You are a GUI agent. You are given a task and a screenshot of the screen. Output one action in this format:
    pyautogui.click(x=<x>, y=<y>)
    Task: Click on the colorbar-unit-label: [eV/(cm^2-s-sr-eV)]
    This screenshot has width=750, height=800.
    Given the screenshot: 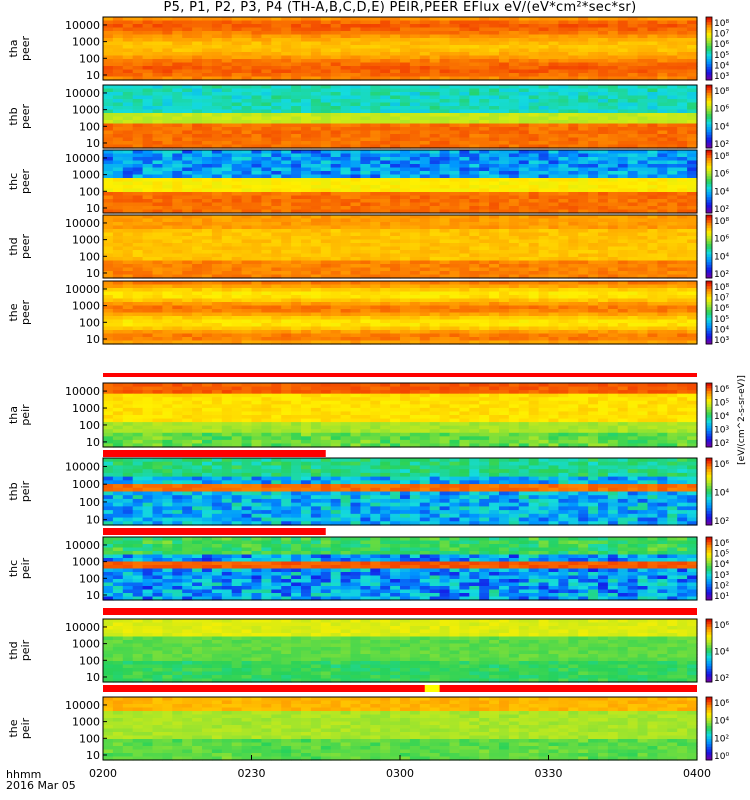 What is the action you would take?
    pyautogui.click(x=742, y=420)
    